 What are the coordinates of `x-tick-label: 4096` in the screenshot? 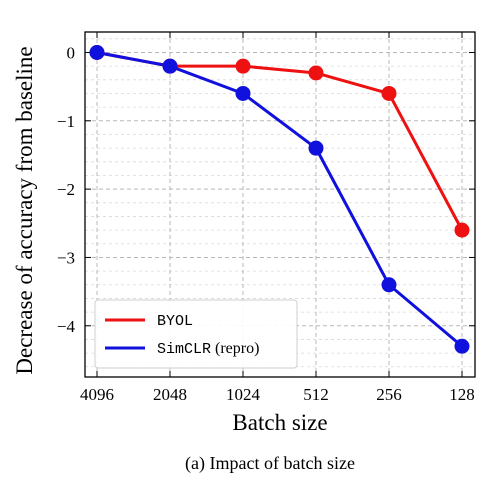 It's located at (97, 394).